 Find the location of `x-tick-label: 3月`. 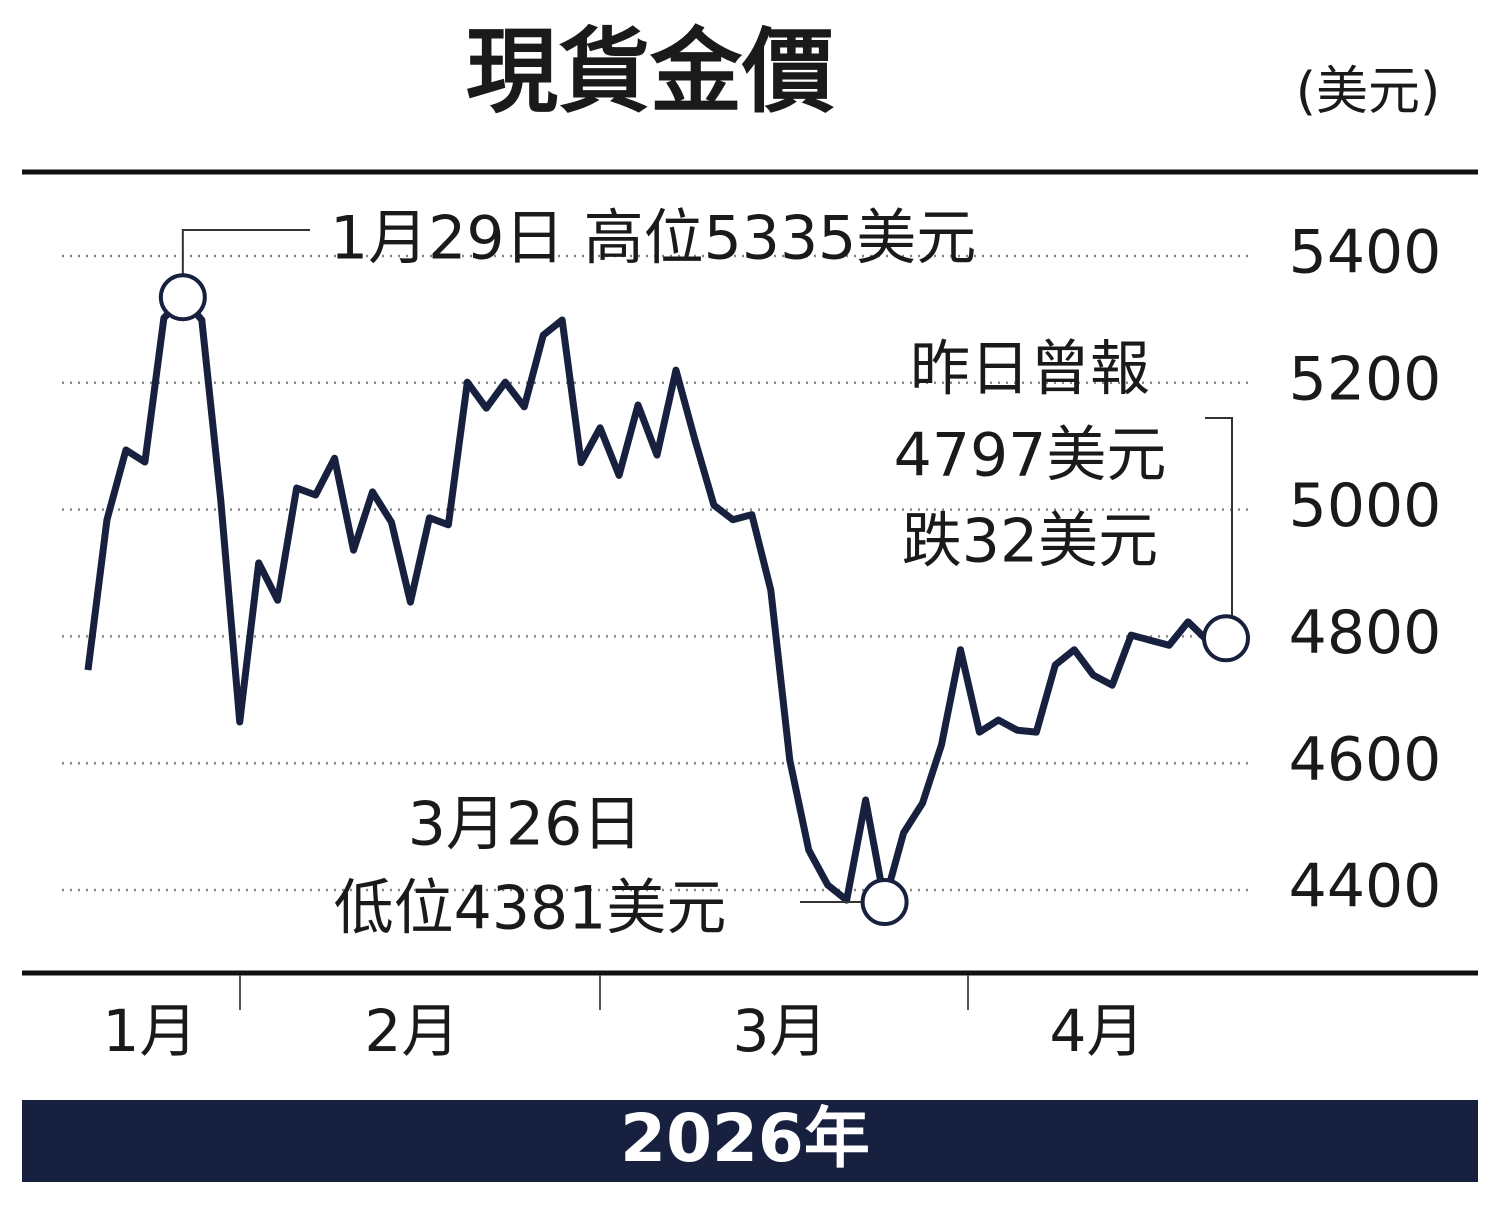

x-tick-label: 3月 is located at coordinates (780, 1031).